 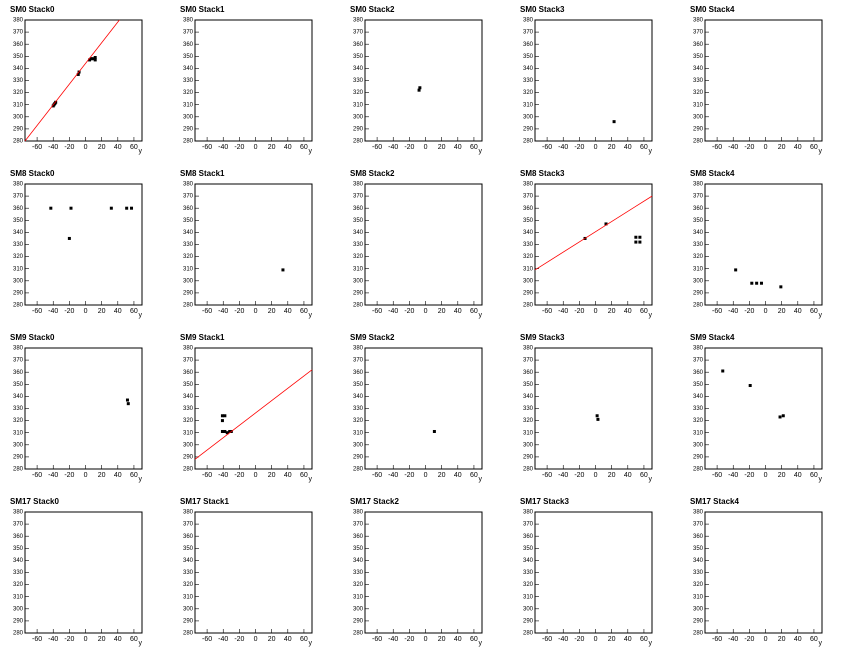 What do you see at coordinates (374, 501) in the screenshot?
I see `panel-title: SM17 Stack2` at bounding box center [374, 501].